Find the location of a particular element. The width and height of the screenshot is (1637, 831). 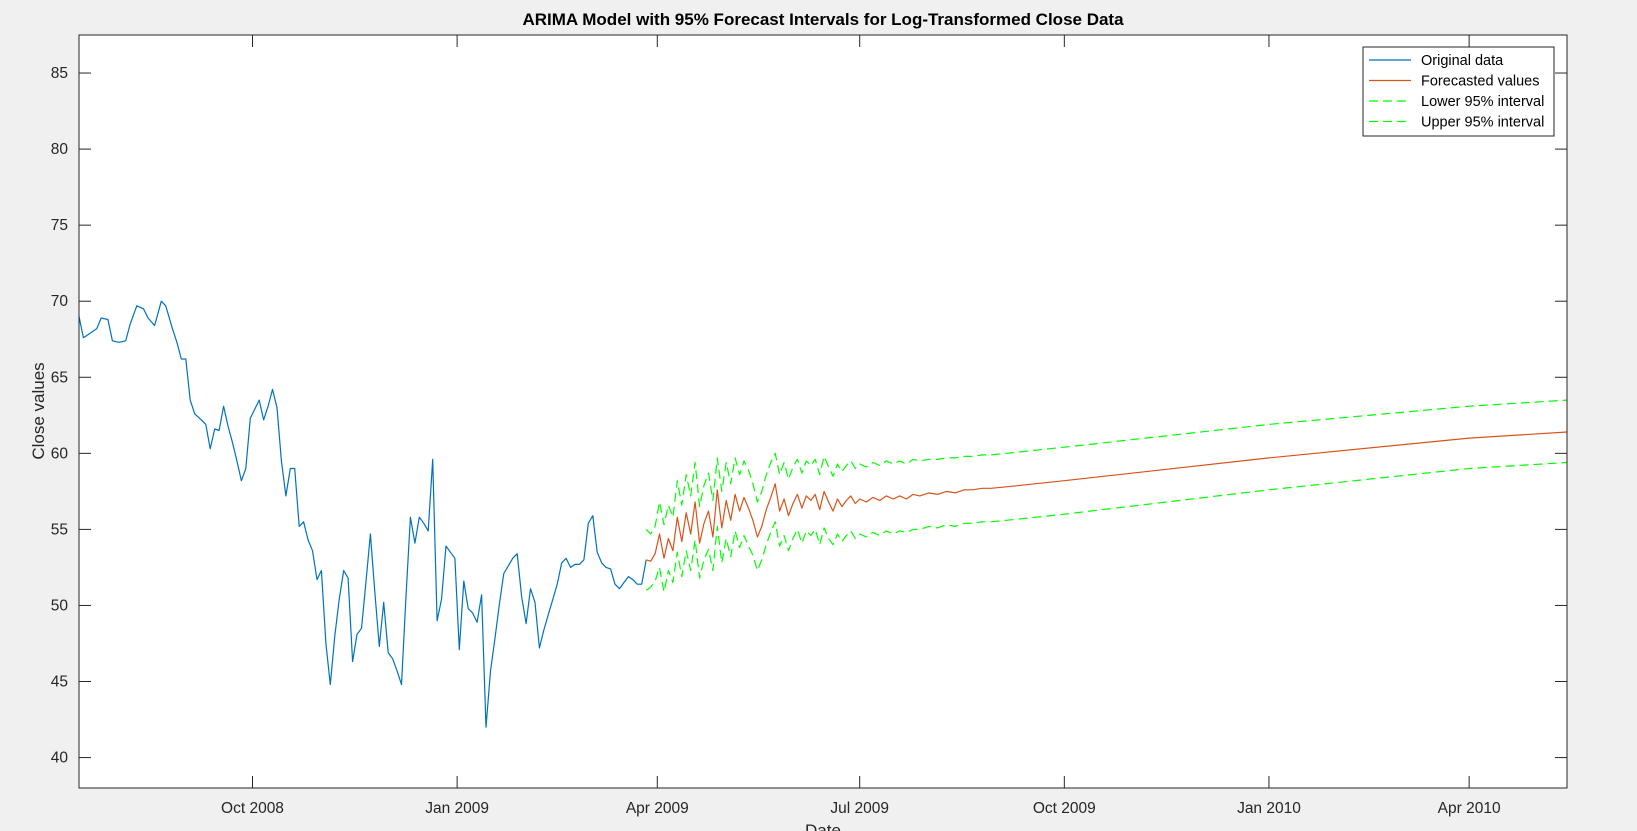

y-tick-label: 70 is located at coordinates (60, 301).